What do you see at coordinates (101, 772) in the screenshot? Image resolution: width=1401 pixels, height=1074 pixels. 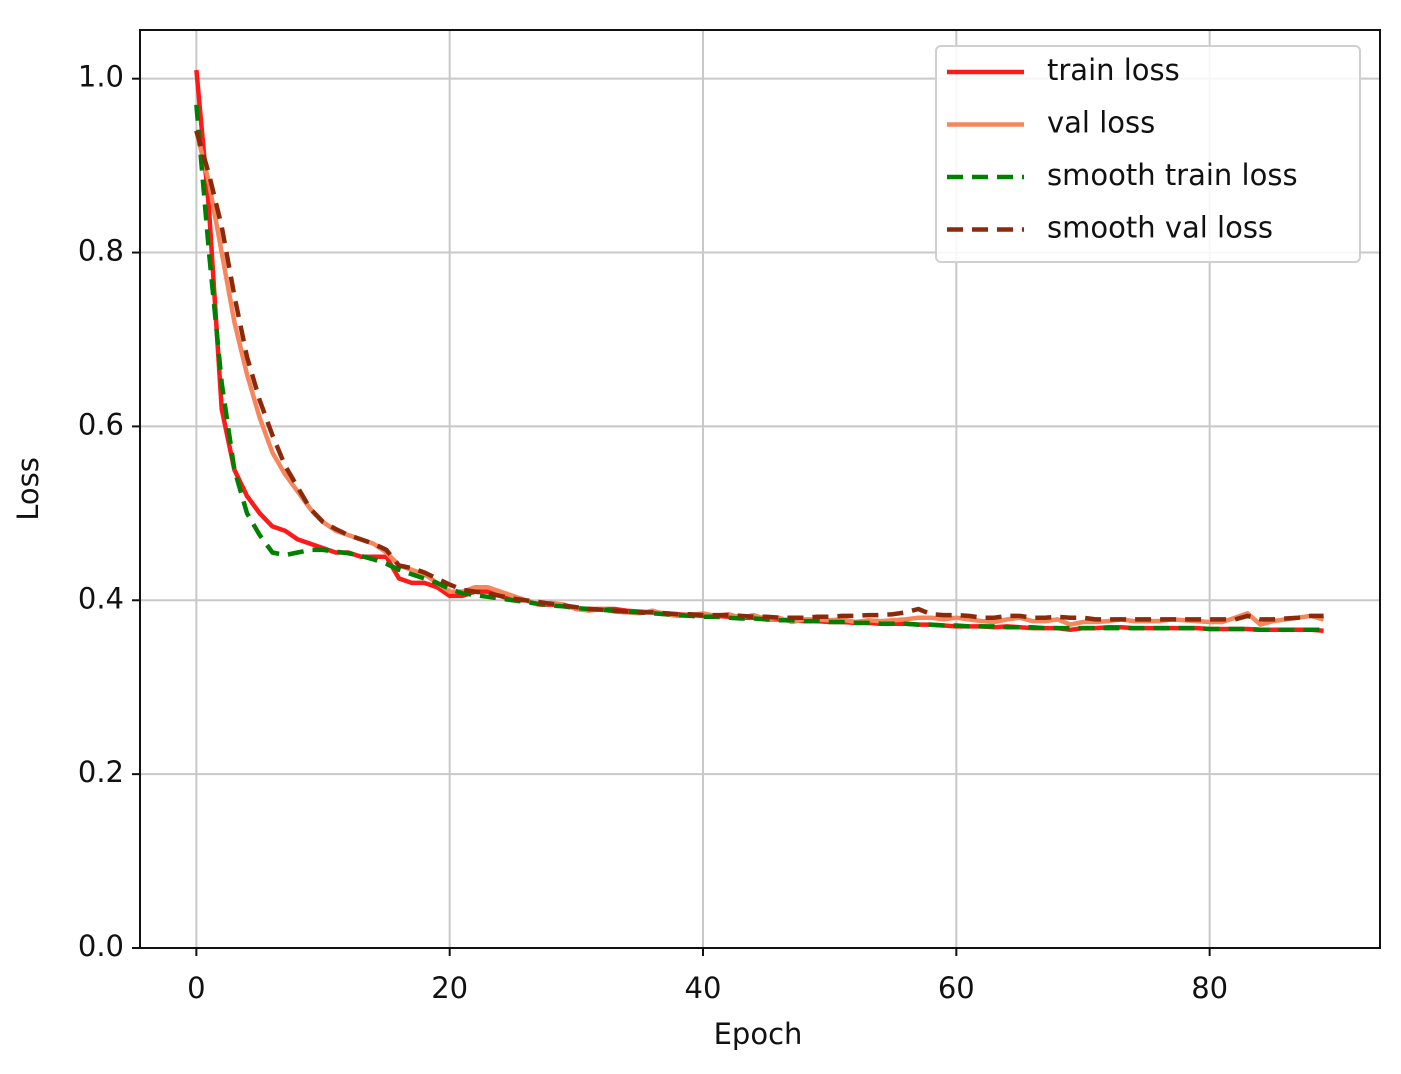 I see `y-tick-label: 0.2` at bounding box center [101, 772].